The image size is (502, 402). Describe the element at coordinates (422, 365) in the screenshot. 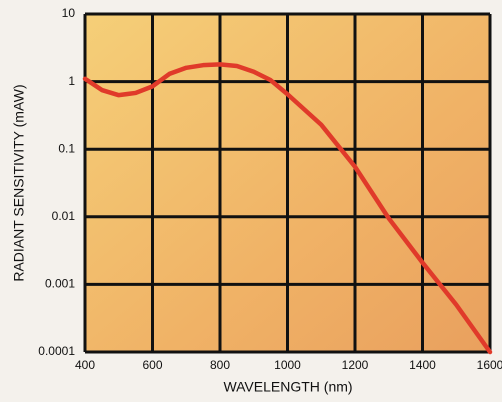

I see `x-tick-label: 1400` at that location.